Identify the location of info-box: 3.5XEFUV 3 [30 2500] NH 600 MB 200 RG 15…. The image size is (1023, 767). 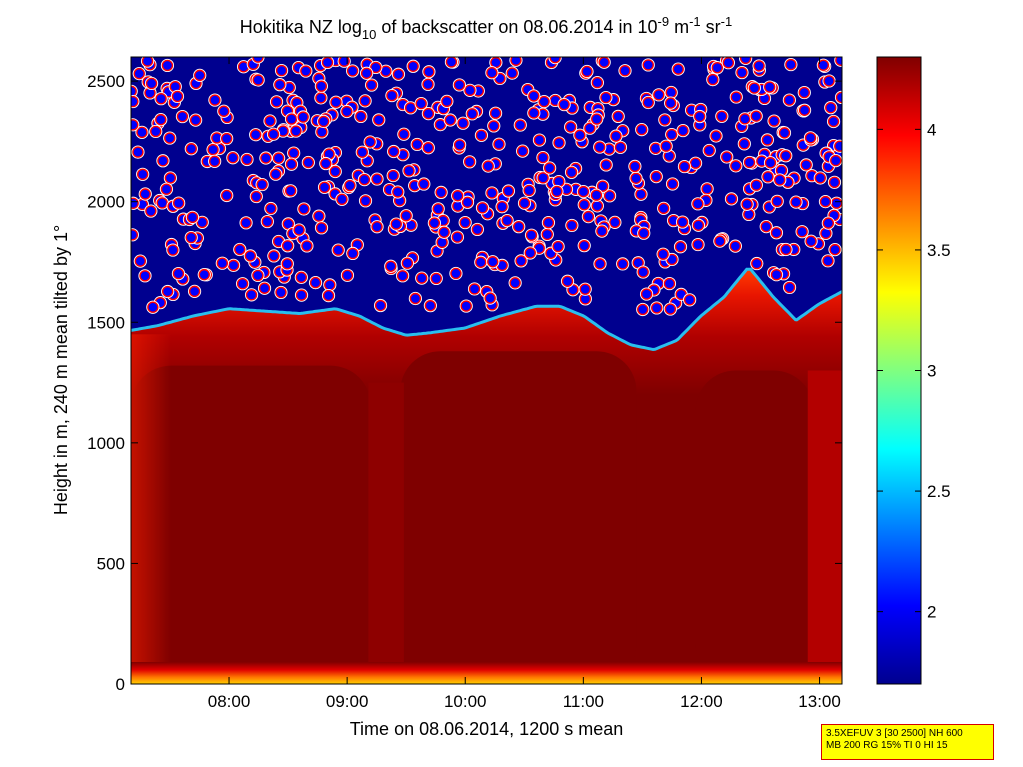
(907, 742).